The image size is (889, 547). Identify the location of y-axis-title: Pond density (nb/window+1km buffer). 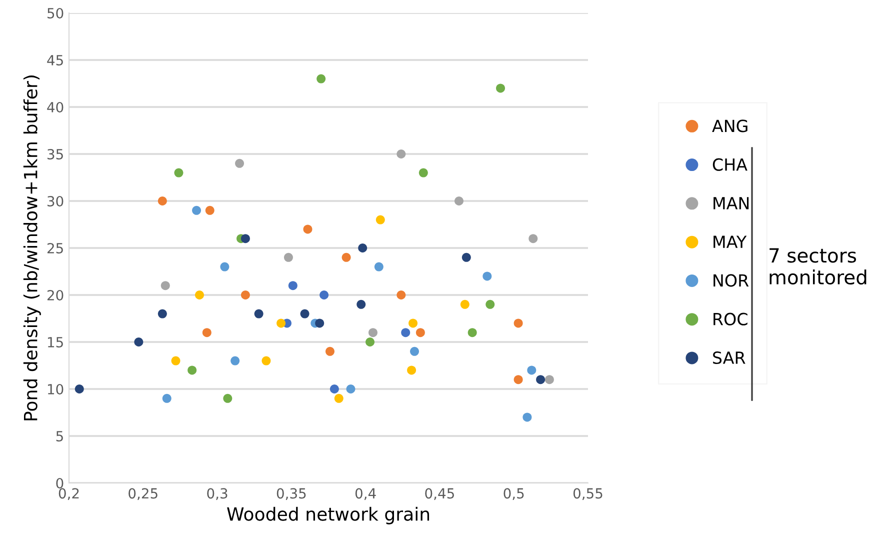
(32, 248).